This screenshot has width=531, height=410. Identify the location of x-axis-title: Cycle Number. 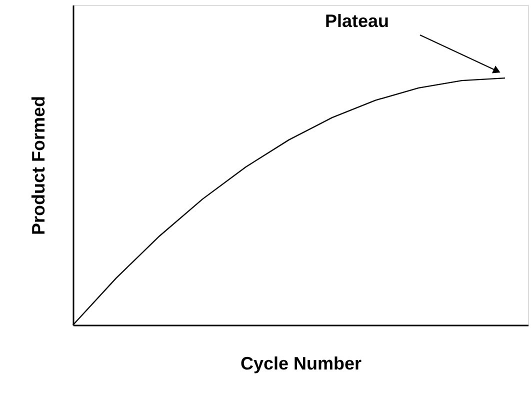
(301, 364).